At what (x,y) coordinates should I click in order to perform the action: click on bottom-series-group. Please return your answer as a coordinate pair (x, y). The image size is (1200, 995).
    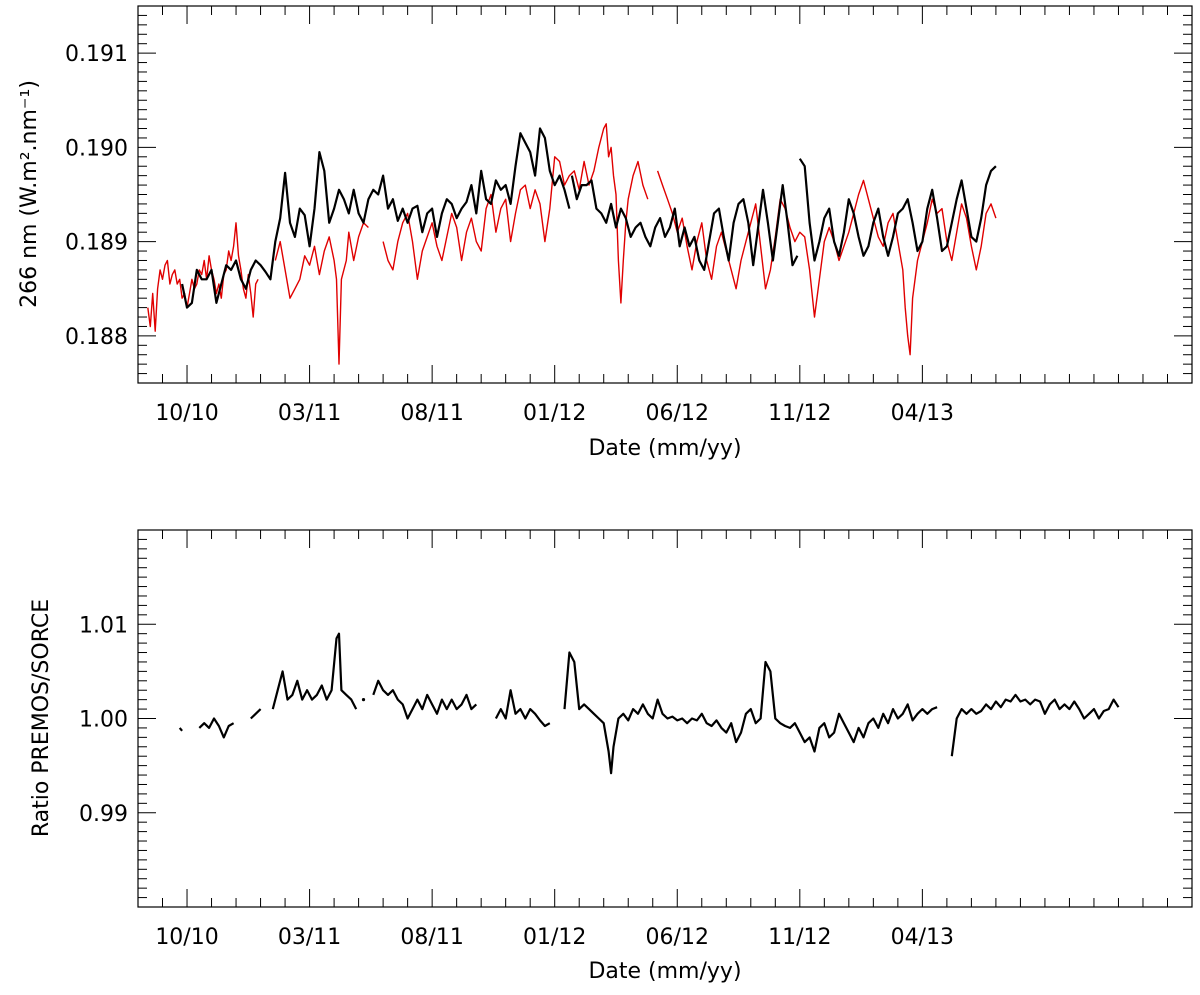
    Looking at the image, I should click on (649, 703).